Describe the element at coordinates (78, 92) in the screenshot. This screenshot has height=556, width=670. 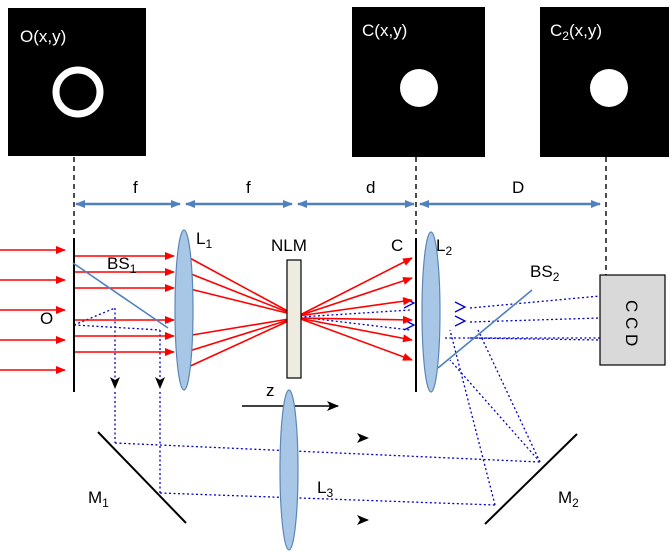
I see `ring-object-shape` at that location.